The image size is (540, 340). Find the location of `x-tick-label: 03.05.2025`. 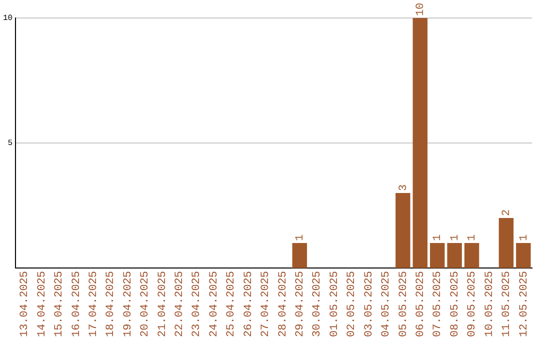

x-tick-label: 03.05.2025 is located at coordinates (369, 304).